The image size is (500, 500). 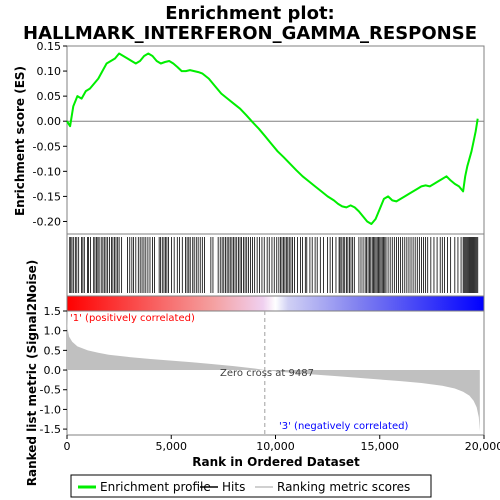 I want to click on x-tick-label: 20,000, so click(x=482, y=446).